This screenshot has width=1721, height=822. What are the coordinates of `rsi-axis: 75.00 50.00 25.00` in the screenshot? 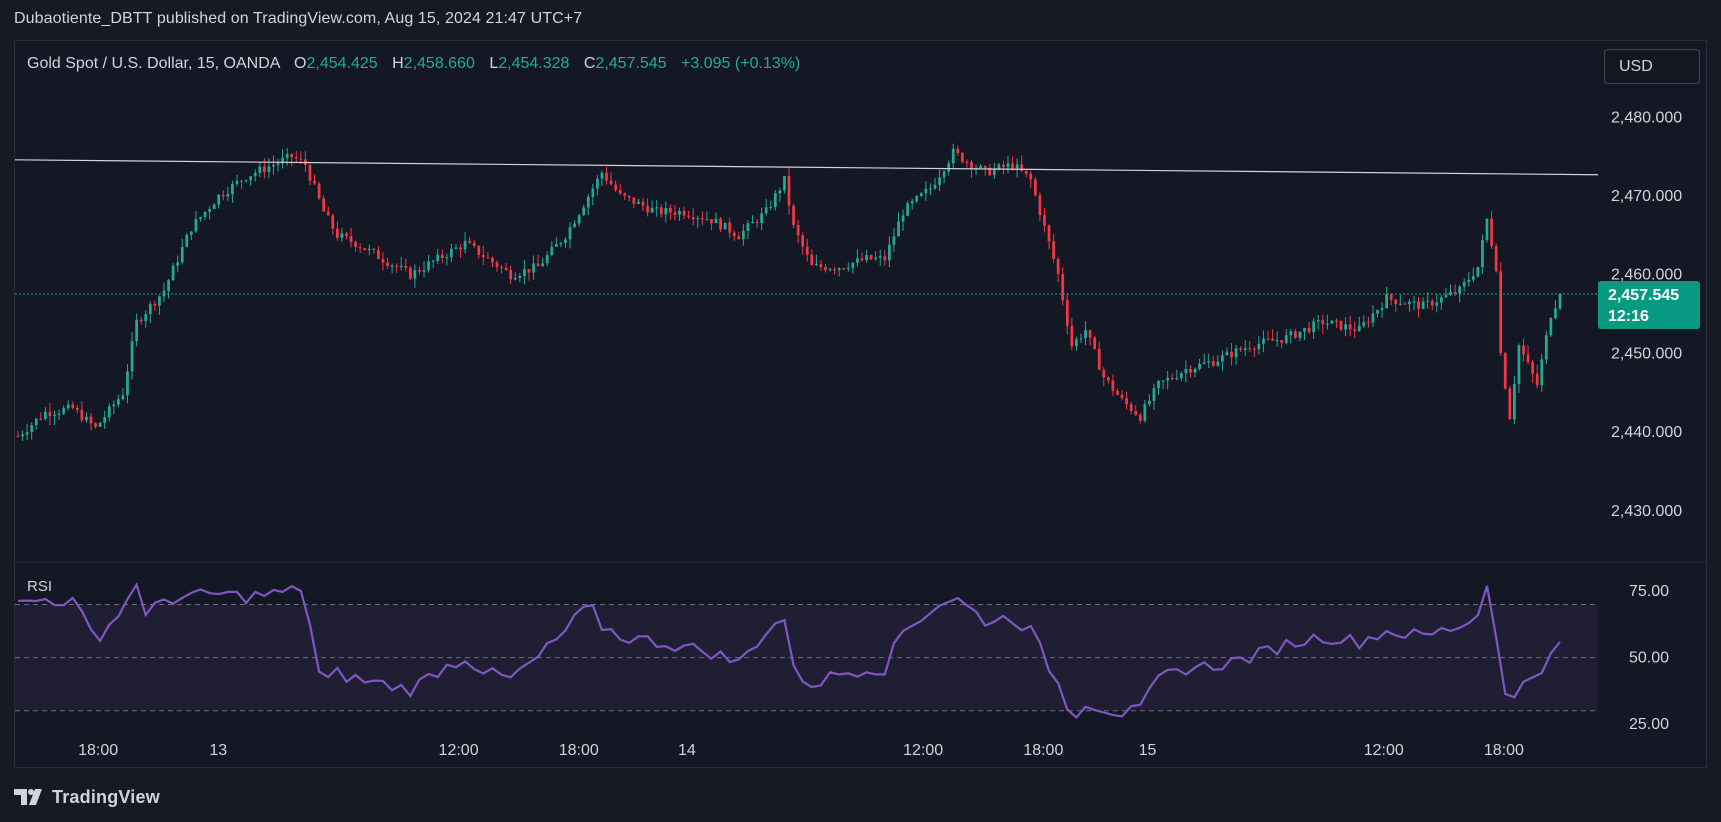 It's located at (1649, 658).